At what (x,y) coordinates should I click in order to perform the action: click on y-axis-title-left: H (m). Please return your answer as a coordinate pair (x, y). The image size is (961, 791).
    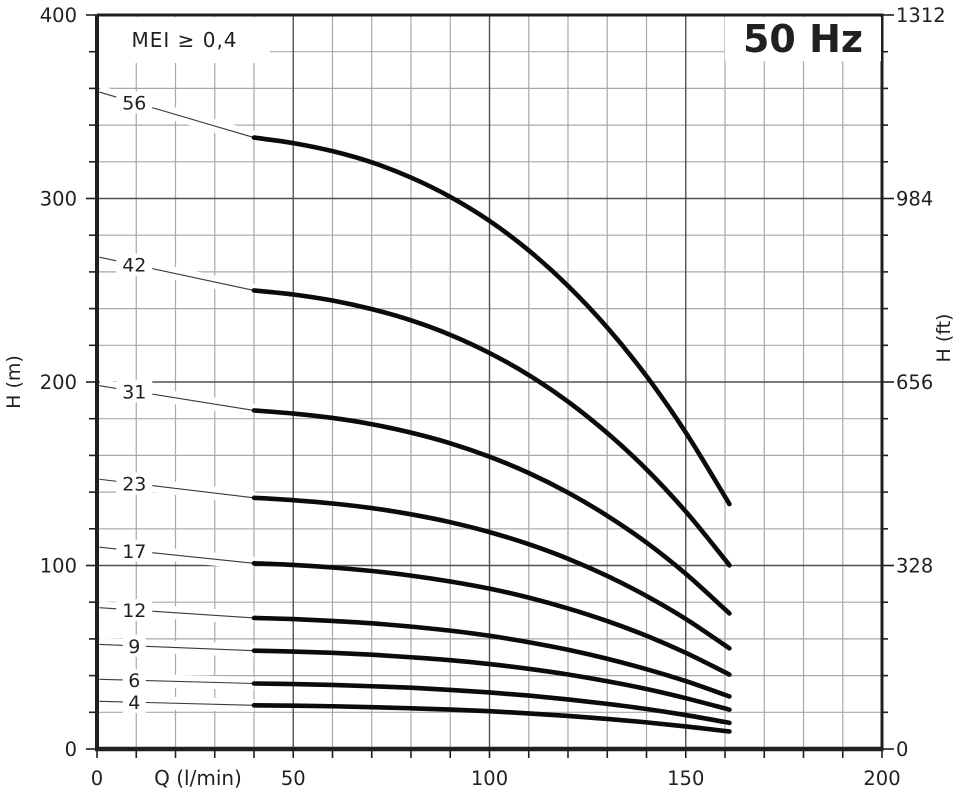
    Looking at the image, I should click on (14, 382).